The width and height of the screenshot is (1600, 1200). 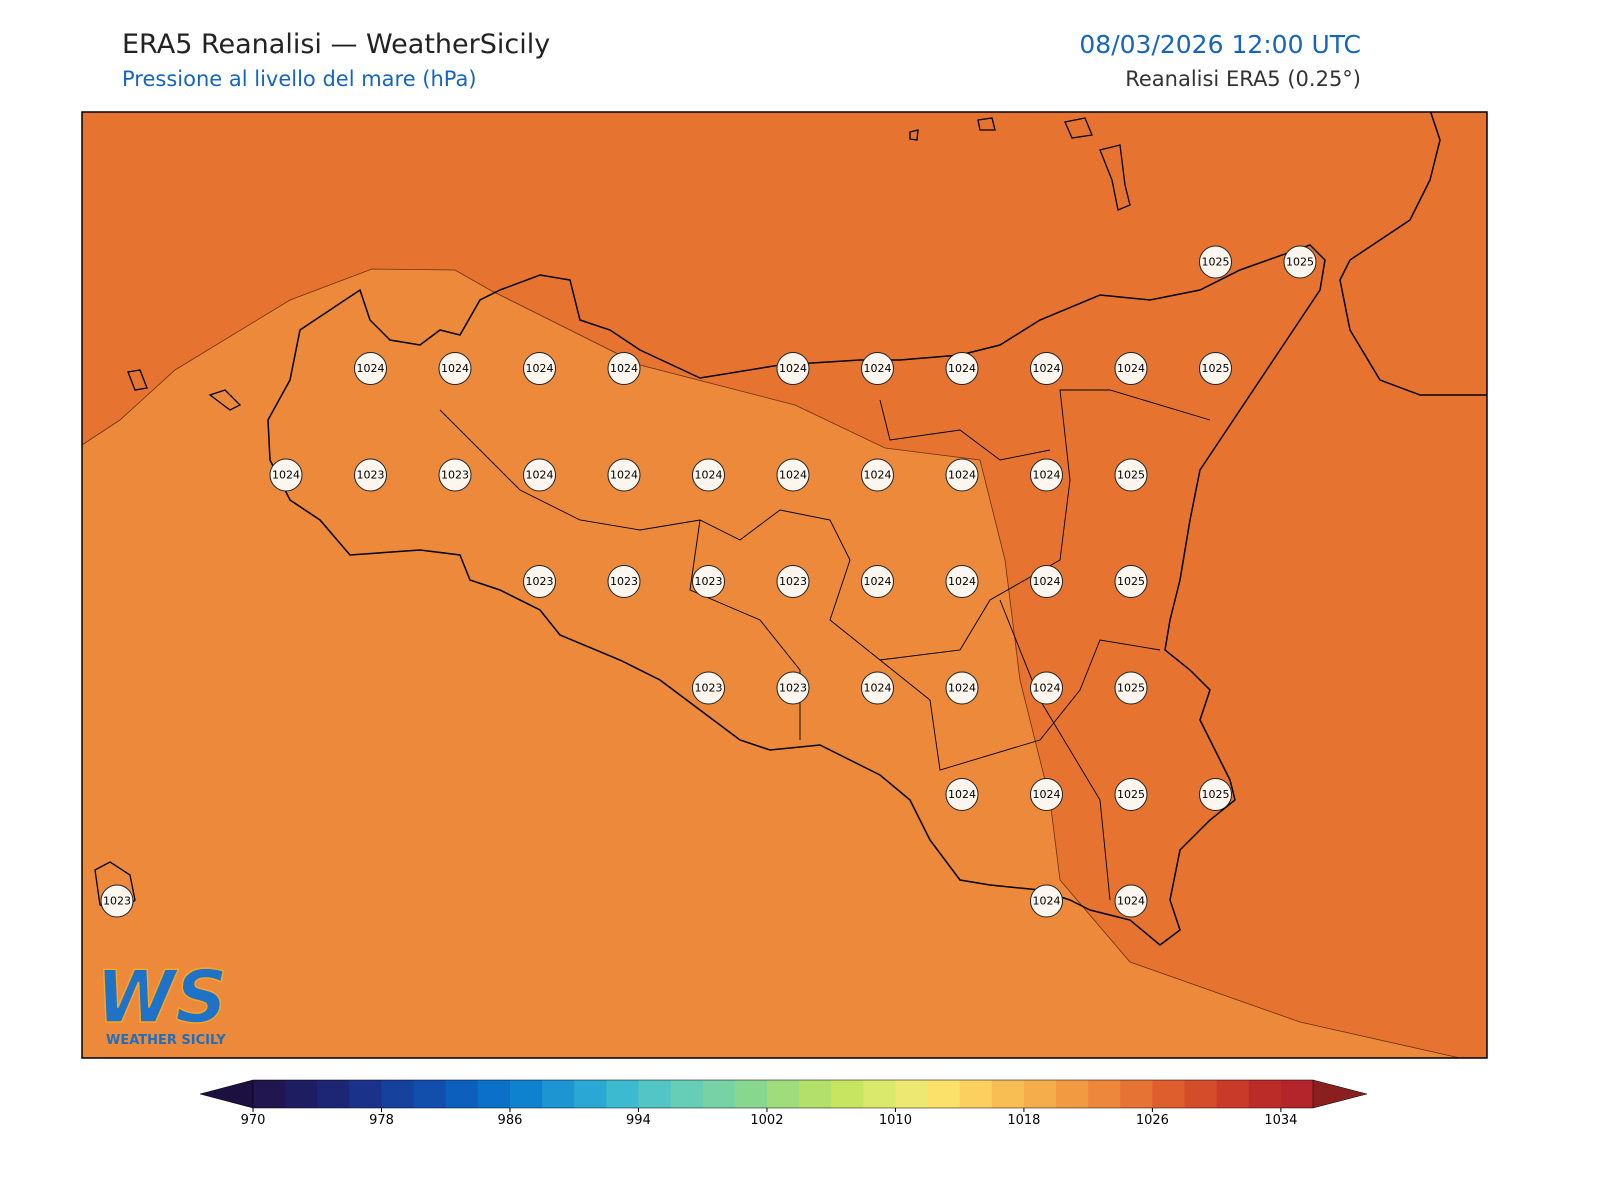 What do you see at coordinates (766, 1120) in the screenshot?
I see `colorbar-tick-label: 1002` at bounding box center [766, 1120].